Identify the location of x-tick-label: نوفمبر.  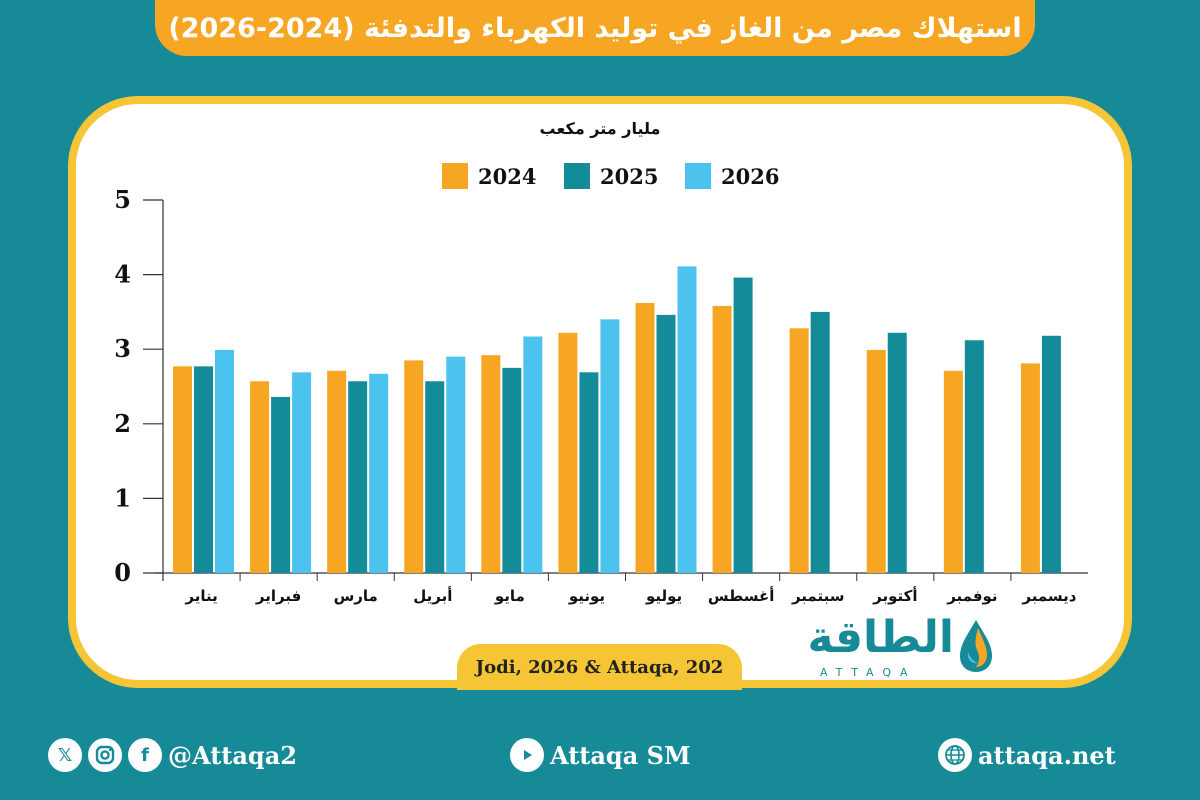
(971, 596).